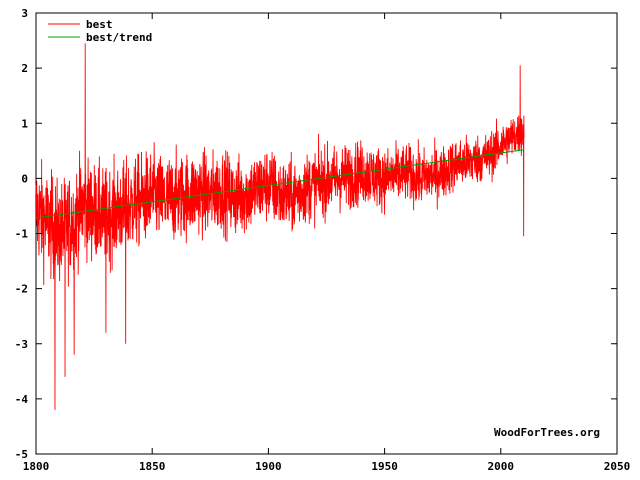  I want to click on y-tick-label: 0, so click(24, 178).